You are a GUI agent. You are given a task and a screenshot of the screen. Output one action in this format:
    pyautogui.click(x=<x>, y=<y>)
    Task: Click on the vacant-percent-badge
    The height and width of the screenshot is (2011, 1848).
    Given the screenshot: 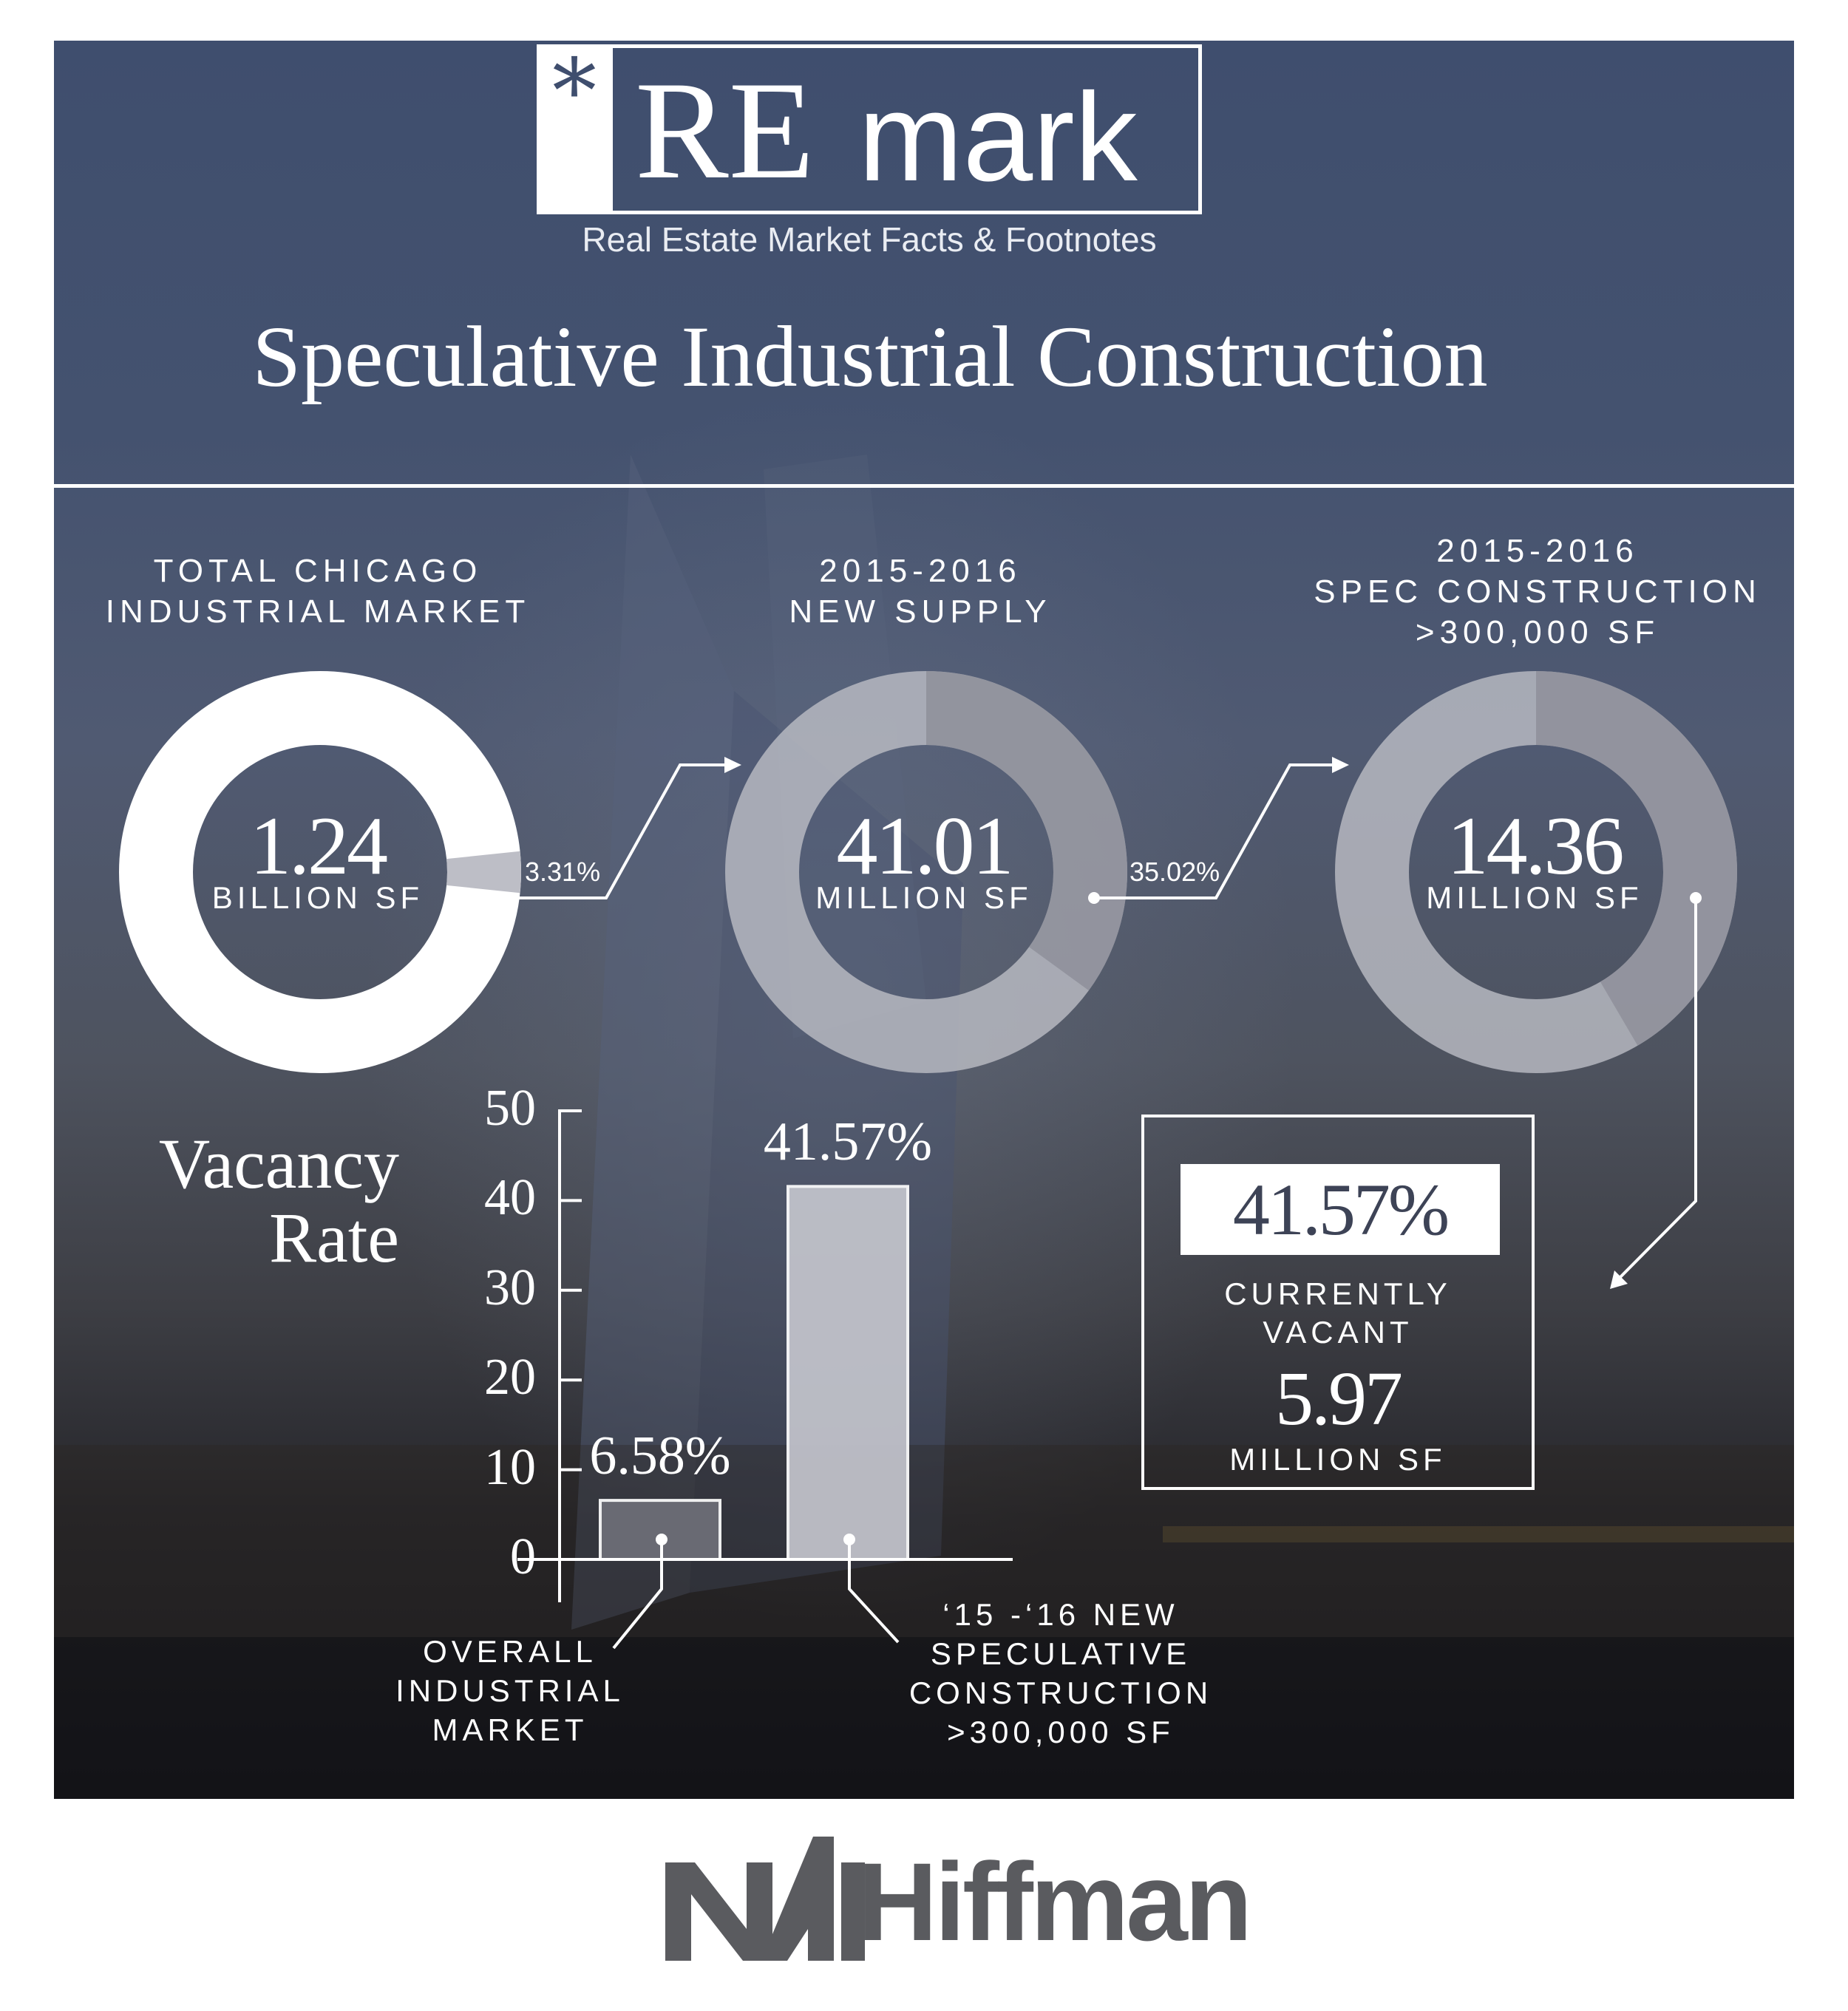 What is the action you would take?
    pyautogui.click(x=1340, y=1209)
    